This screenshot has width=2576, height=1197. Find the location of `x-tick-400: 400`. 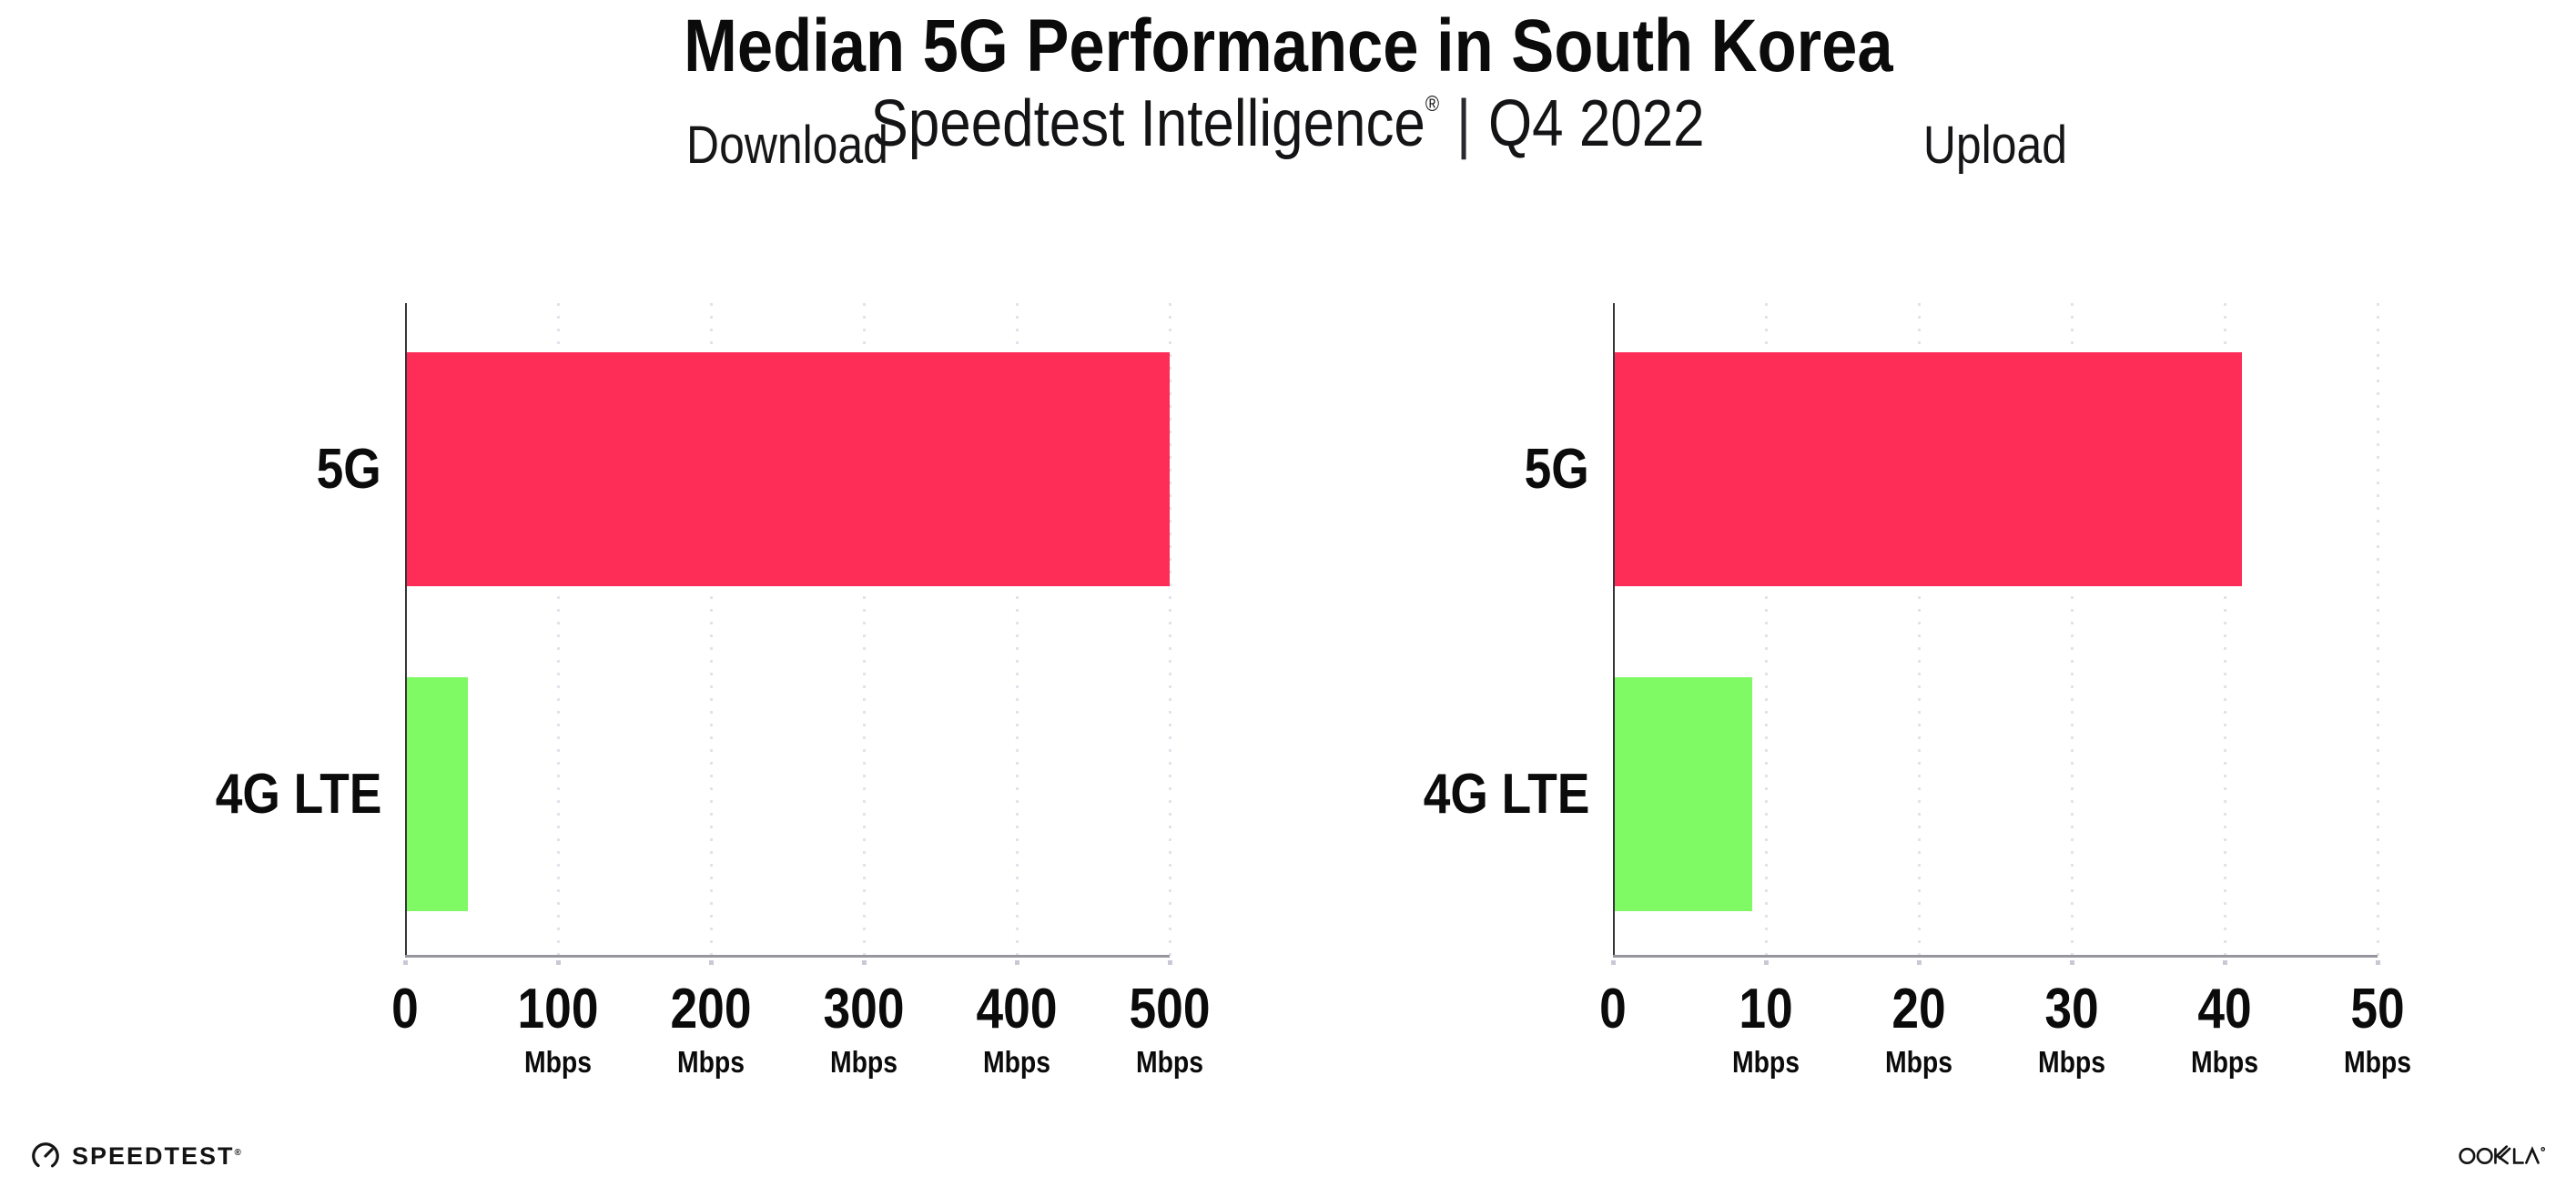

x-tick-400: 400 is located at coordinates (1017, 1009).